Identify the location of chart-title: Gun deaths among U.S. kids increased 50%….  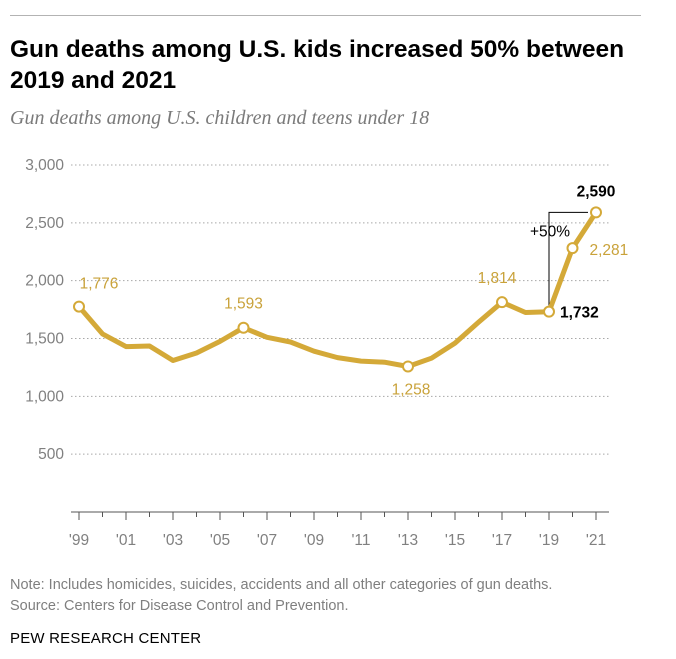
(317, 65).